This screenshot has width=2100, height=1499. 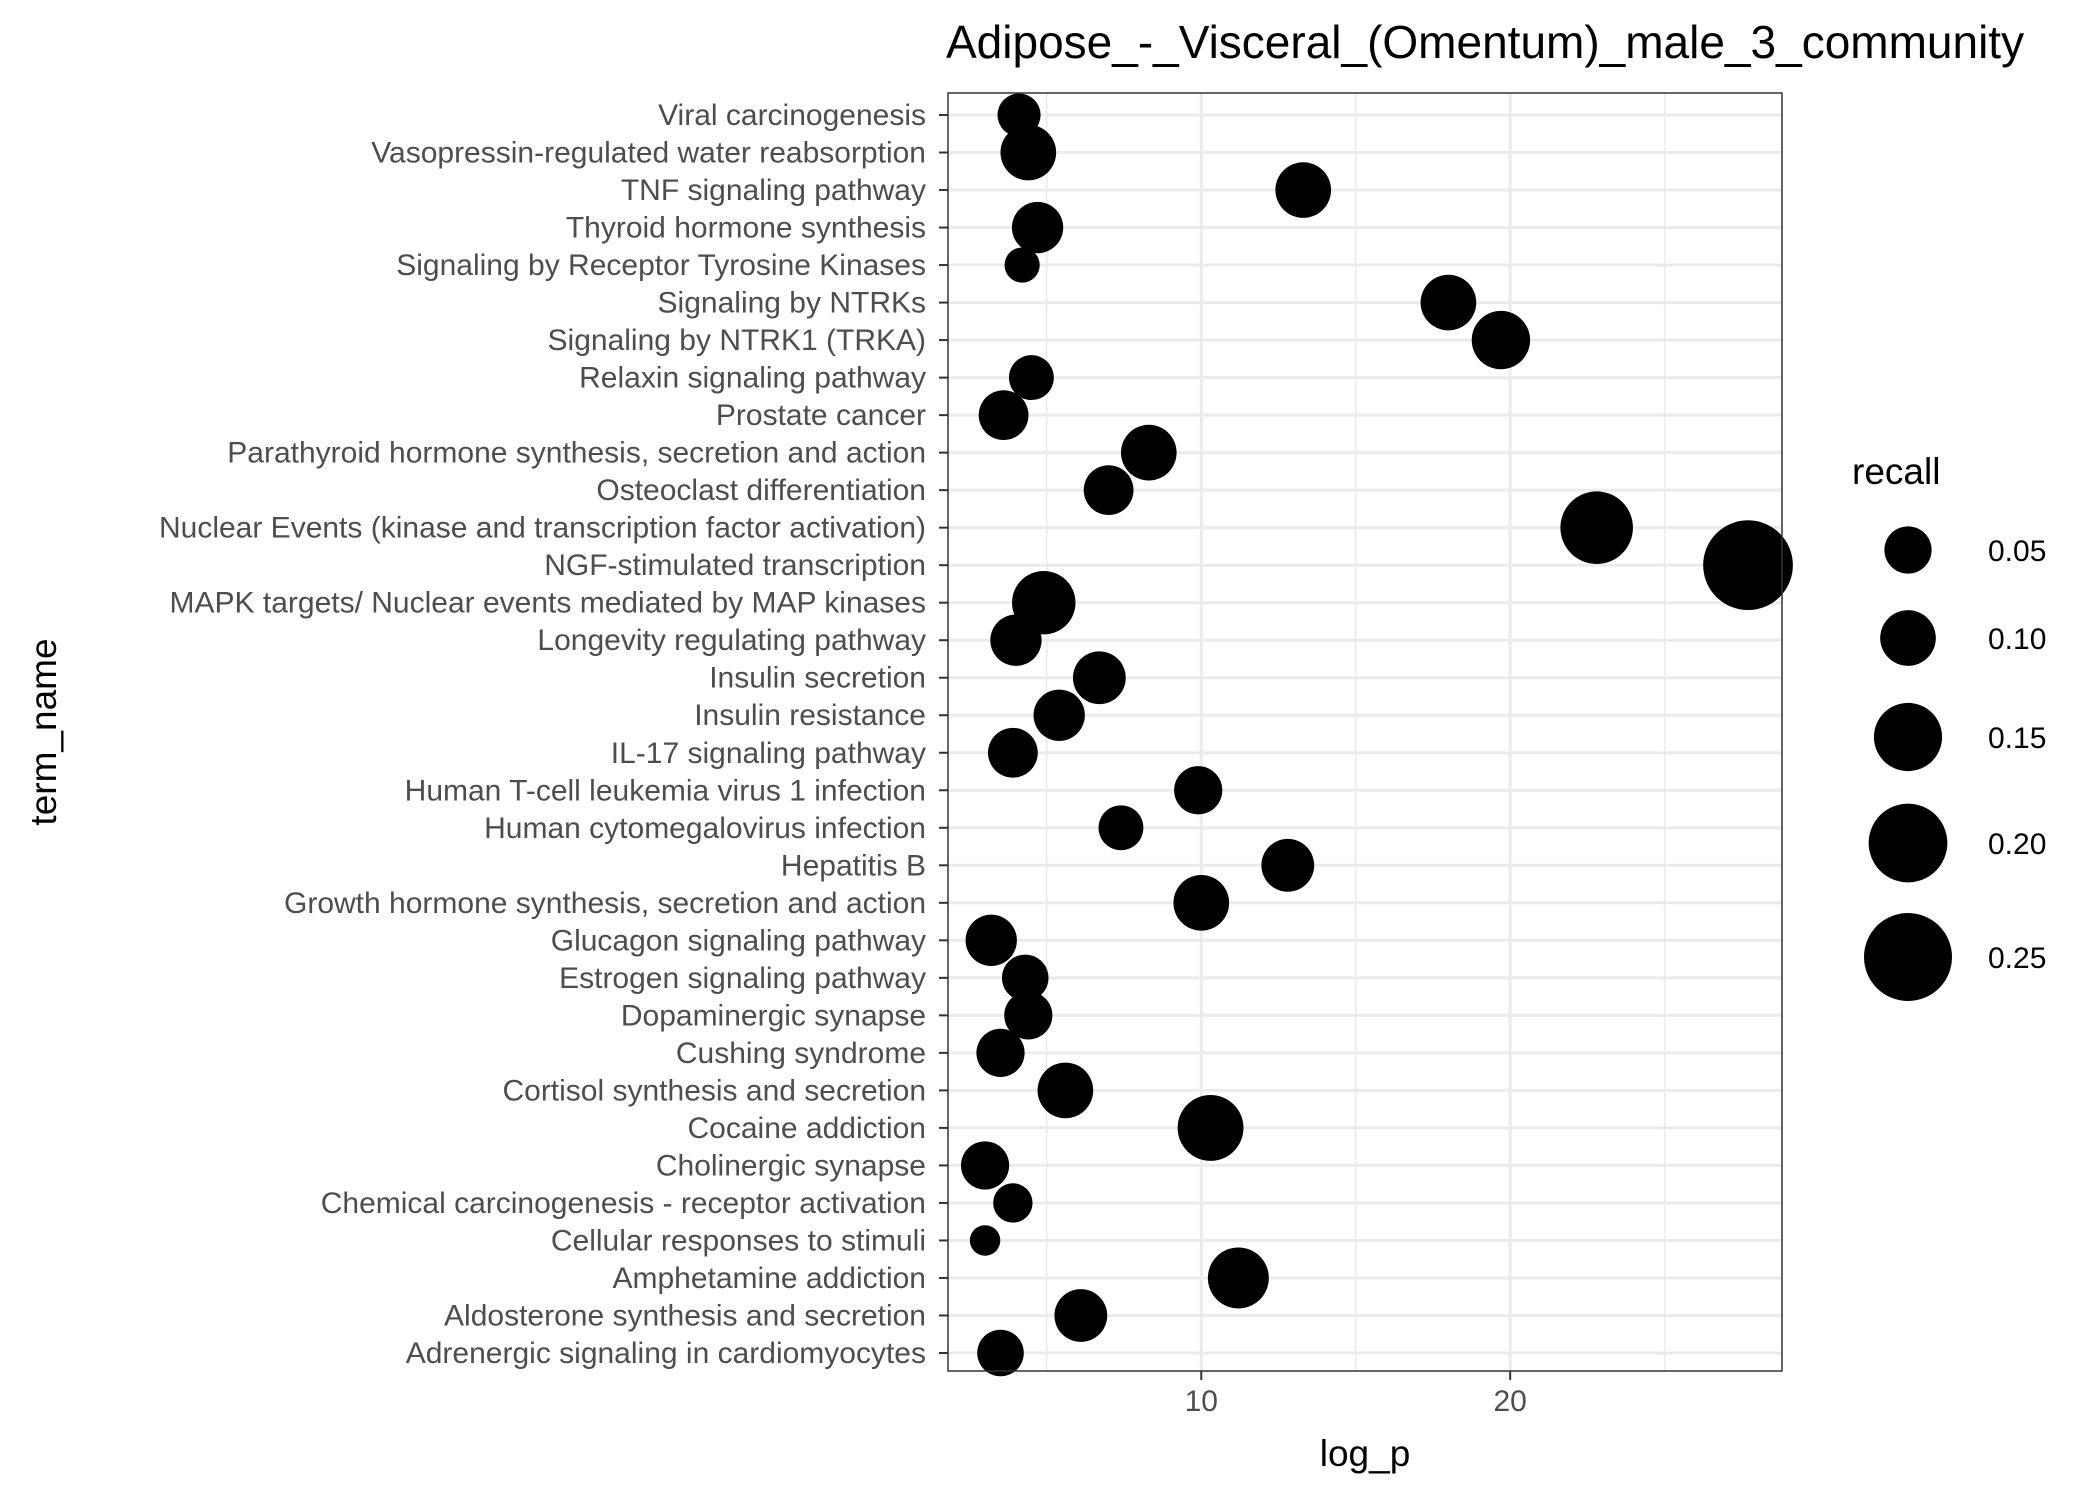 What do you see at coordinates (1201, 1401) in the screenshot?
I see `x-tick-label: 10` at bounding box center [1201, 1401].